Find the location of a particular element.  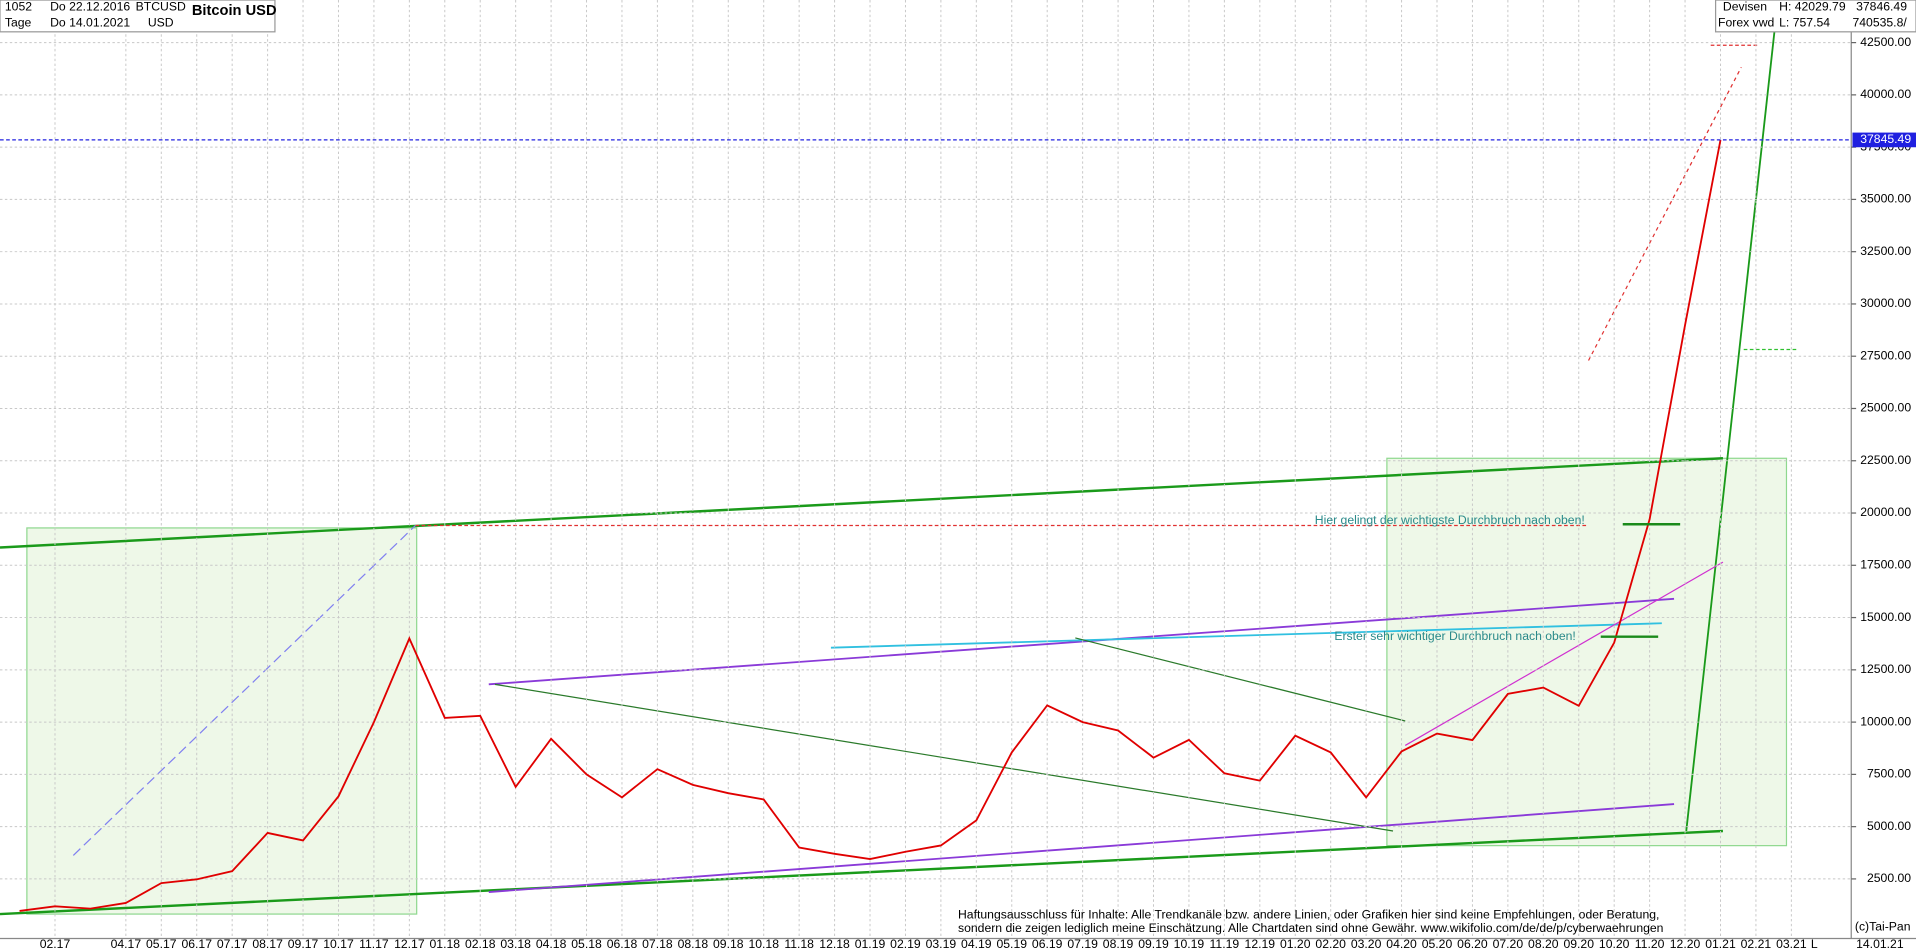

x-tick-label: 06.18 is located at coordinates (622, 944).